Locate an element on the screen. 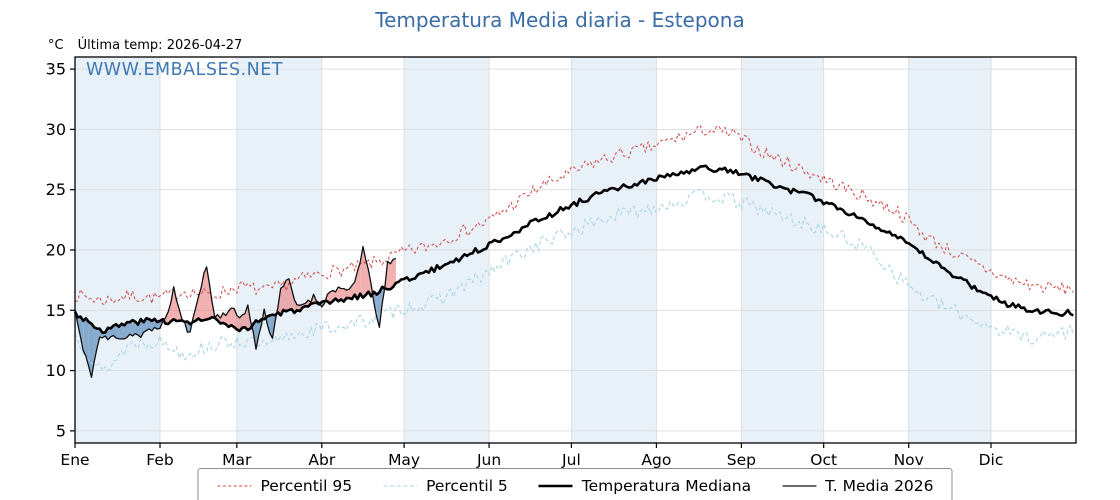  legend-item-tmedia-2026: T. Media 2026 is located at coordinates (857, 486).